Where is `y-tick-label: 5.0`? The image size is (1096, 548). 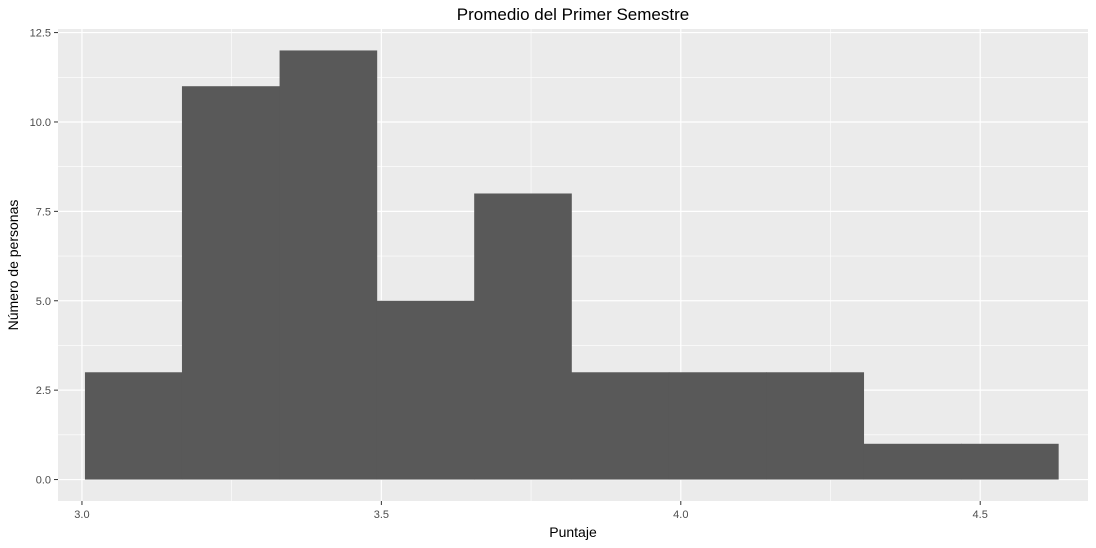
y-tick-label: 5.0 is located at coordinates (43, 302).